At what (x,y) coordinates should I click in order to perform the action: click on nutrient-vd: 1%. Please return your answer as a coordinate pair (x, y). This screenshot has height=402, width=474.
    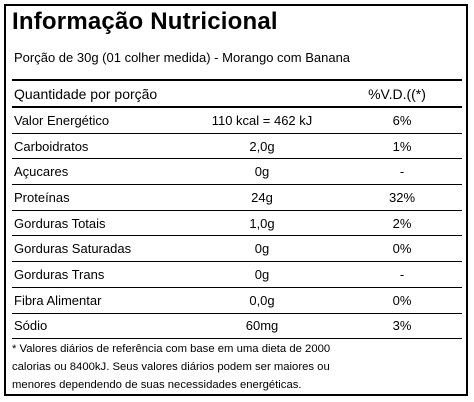
    Looking at the image, I should click on (402, 146).